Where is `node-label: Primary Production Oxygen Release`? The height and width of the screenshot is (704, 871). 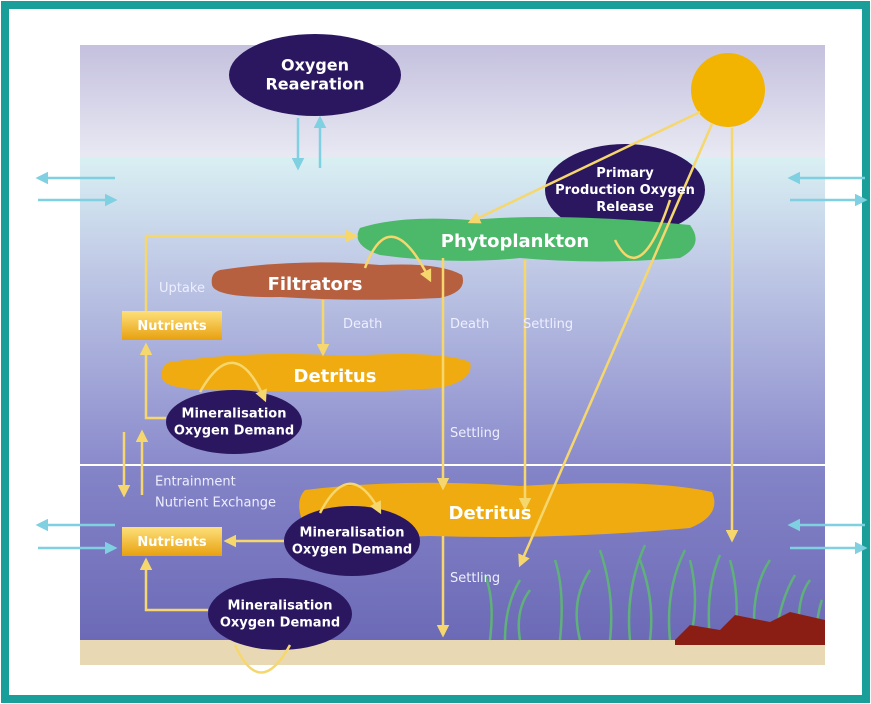
node-label: Primary Production Oxygen Release is located at coordinates (625, 190).